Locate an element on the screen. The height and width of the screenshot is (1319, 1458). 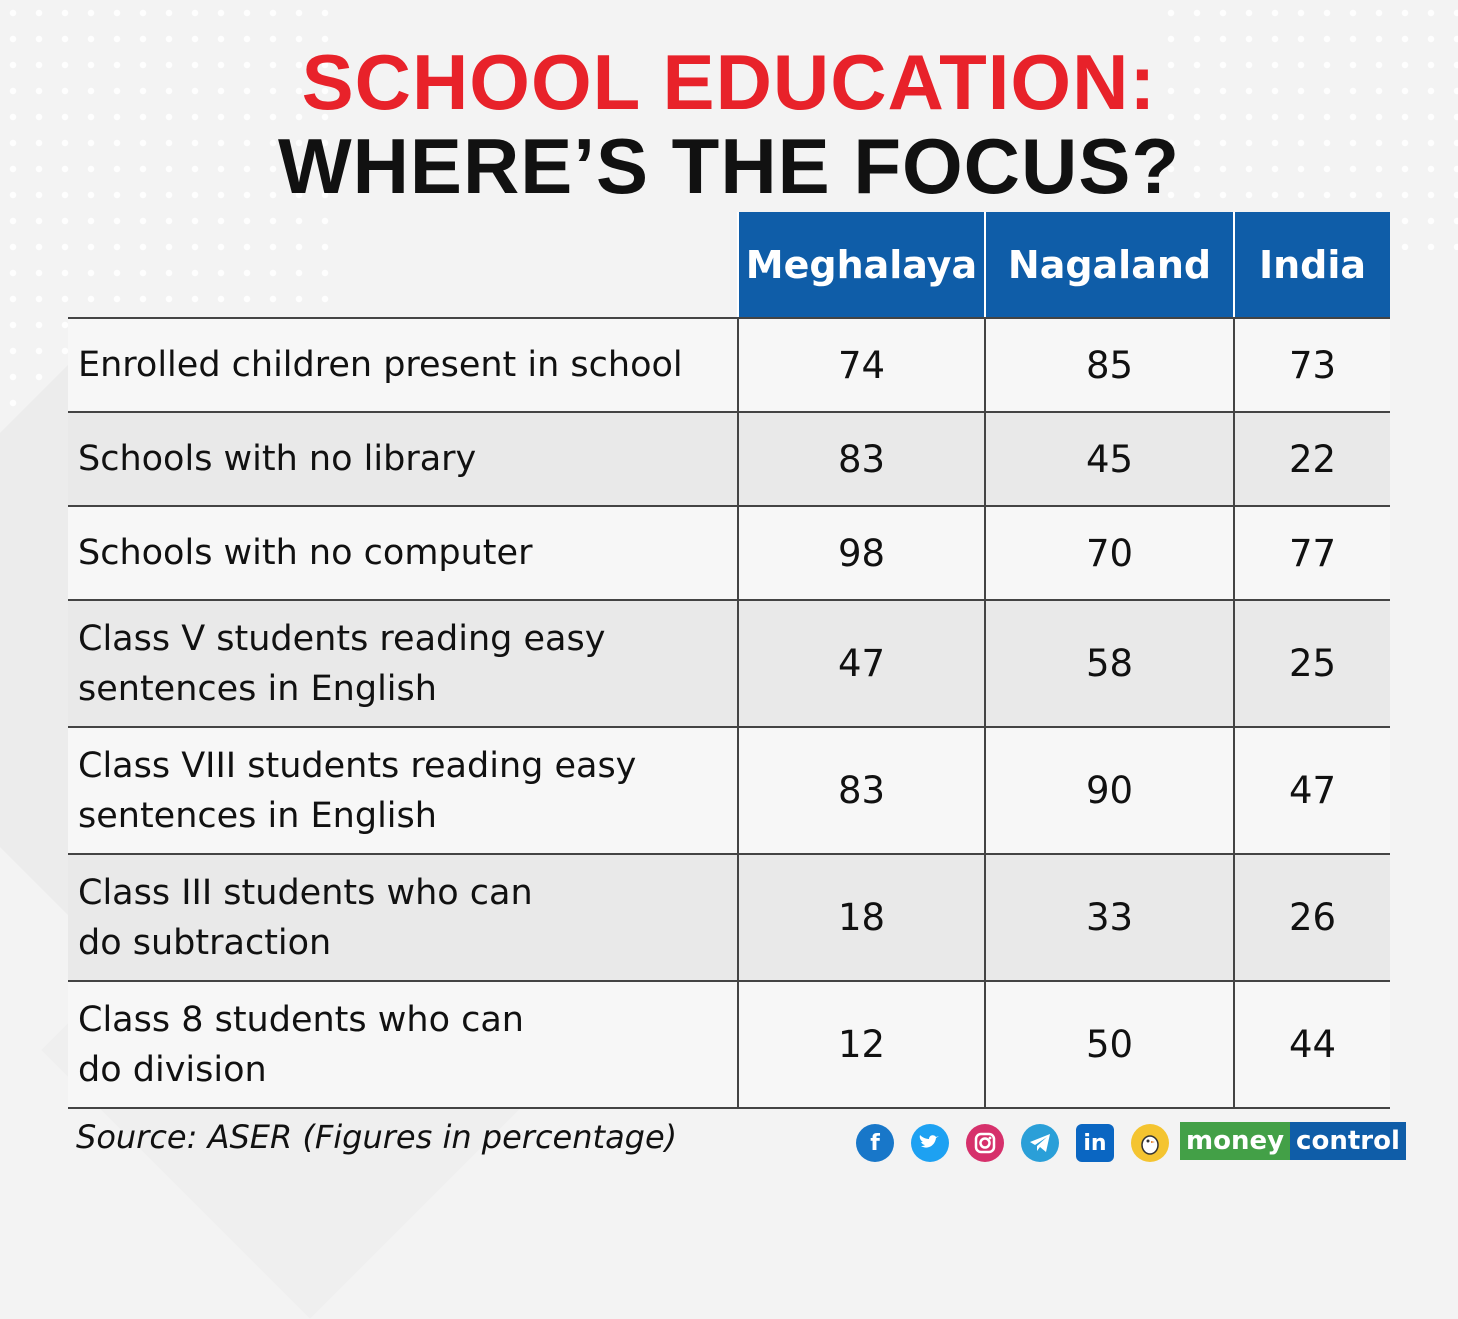
value-cell: 26 is located at coordinates (1311, 918).